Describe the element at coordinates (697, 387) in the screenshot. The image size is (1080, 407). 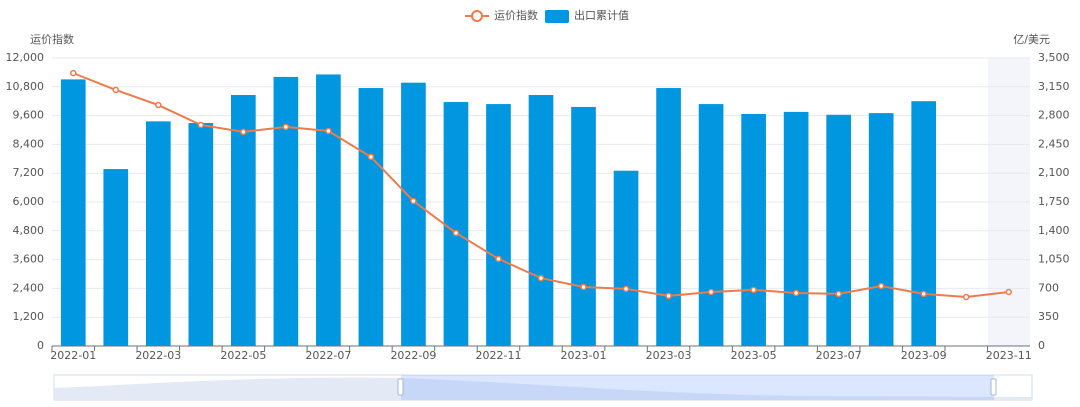
I see `zoom-window` at that location.